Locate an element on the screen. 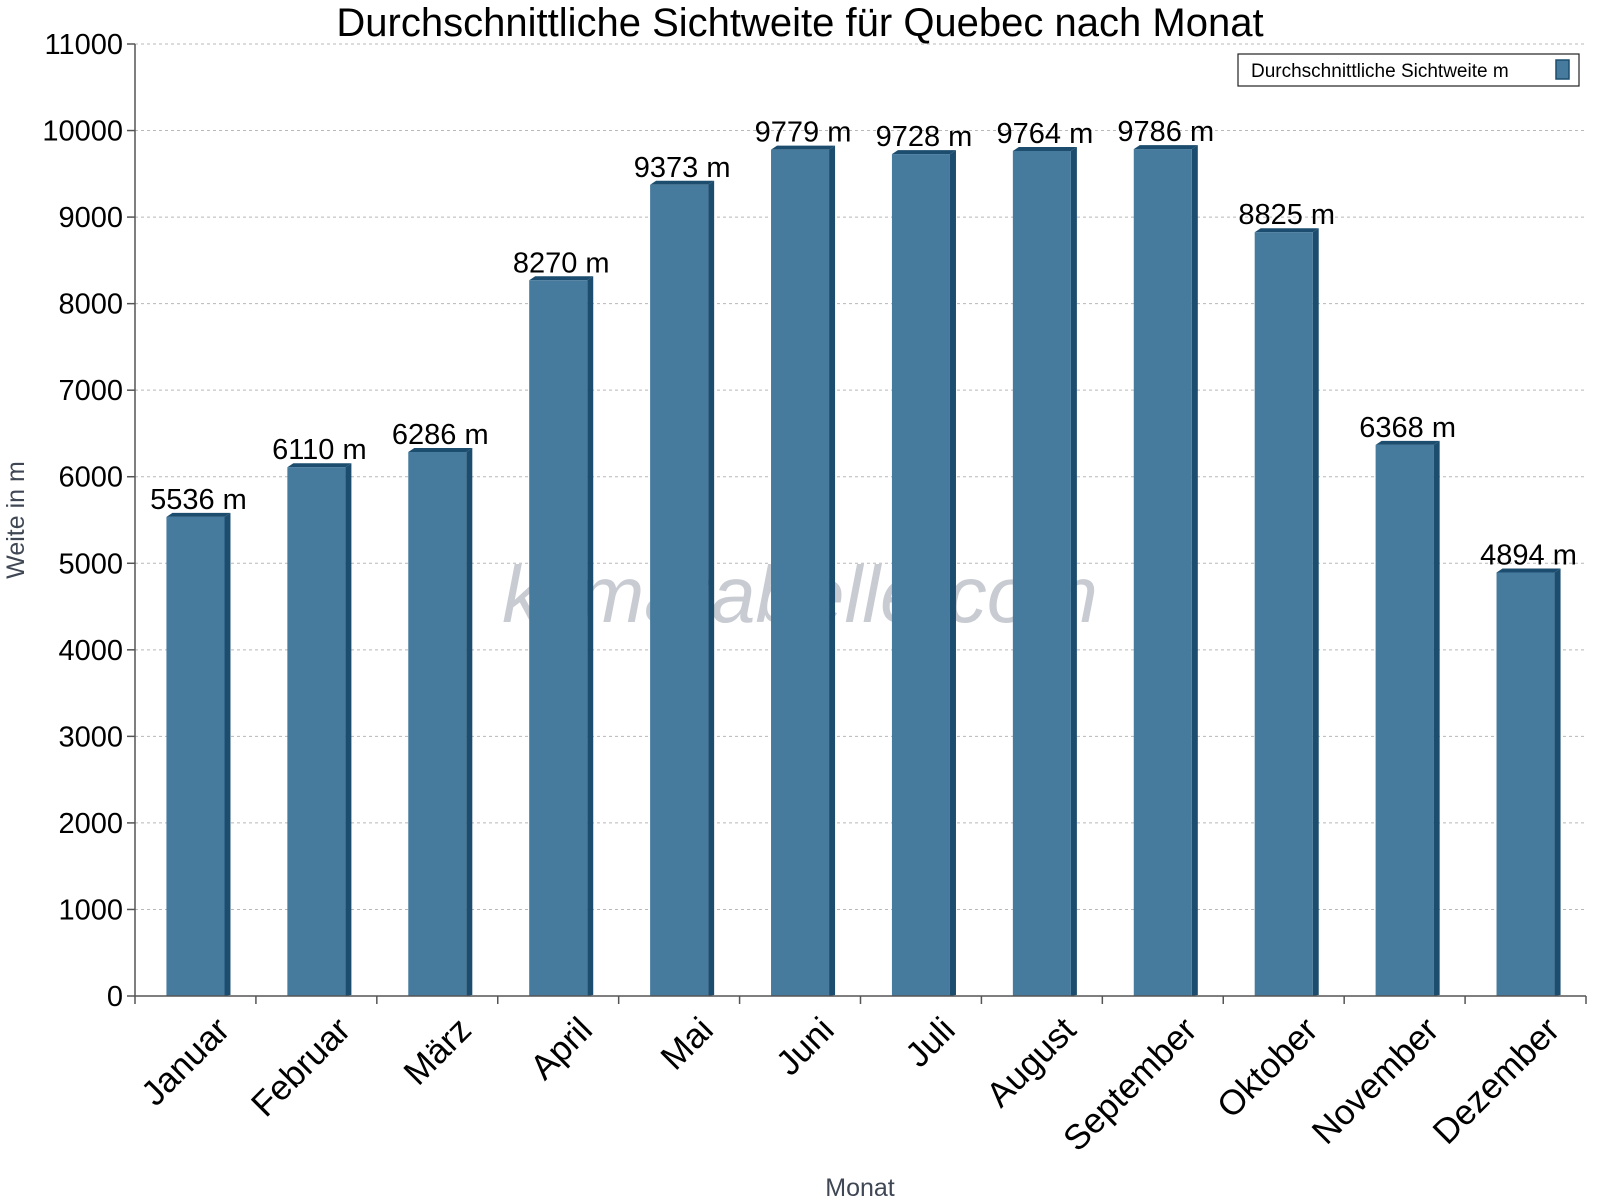 The height and width of the screenshot is (1200, 1600). data-label: 6286 m is located at coordinates (440, 435).